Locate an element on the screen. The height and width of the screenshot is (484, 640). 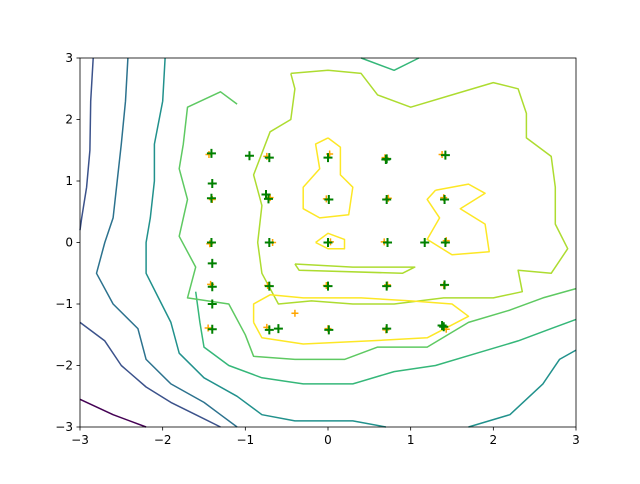
x-tick-label: −3 is located at coordinates (80, 440).